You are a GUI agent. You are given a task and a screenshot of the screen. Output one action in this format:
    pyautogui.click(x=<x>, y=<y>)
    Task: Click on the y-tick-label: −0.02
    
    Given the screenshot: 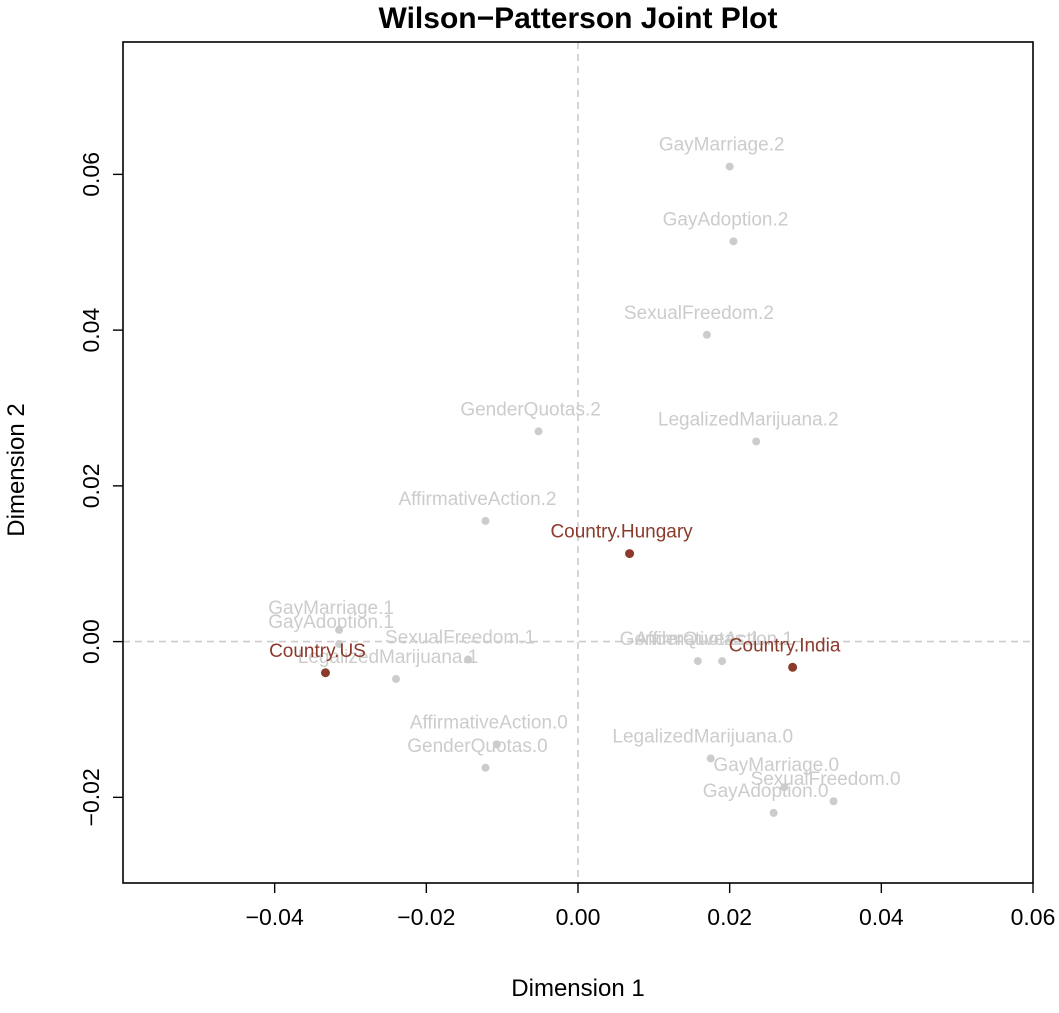 What is the action you would take?
    pyautogui.click(x=91, y=797)
    